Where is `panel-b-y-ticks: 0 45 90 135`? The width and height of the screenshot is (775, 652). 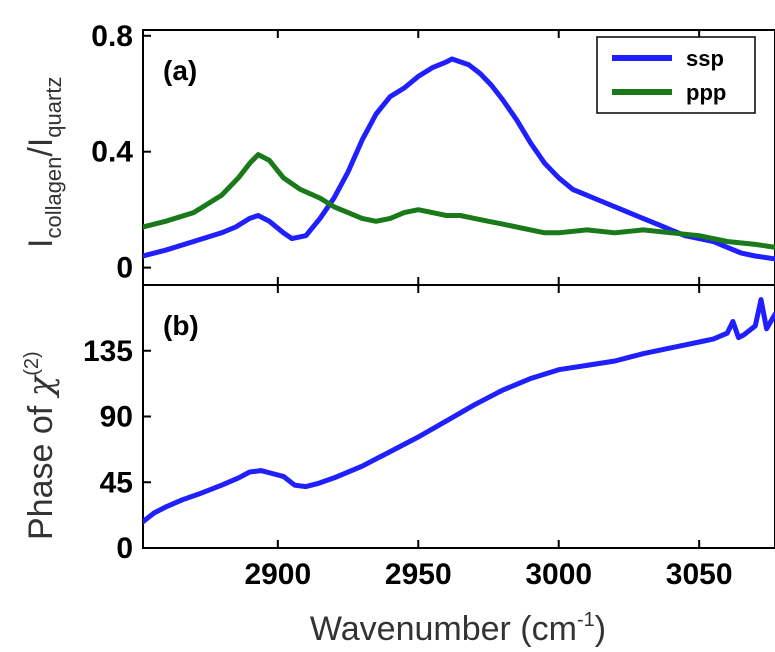 panel-b-y-ticks: 0 45 90 135 is located at coordinates (117, 450).